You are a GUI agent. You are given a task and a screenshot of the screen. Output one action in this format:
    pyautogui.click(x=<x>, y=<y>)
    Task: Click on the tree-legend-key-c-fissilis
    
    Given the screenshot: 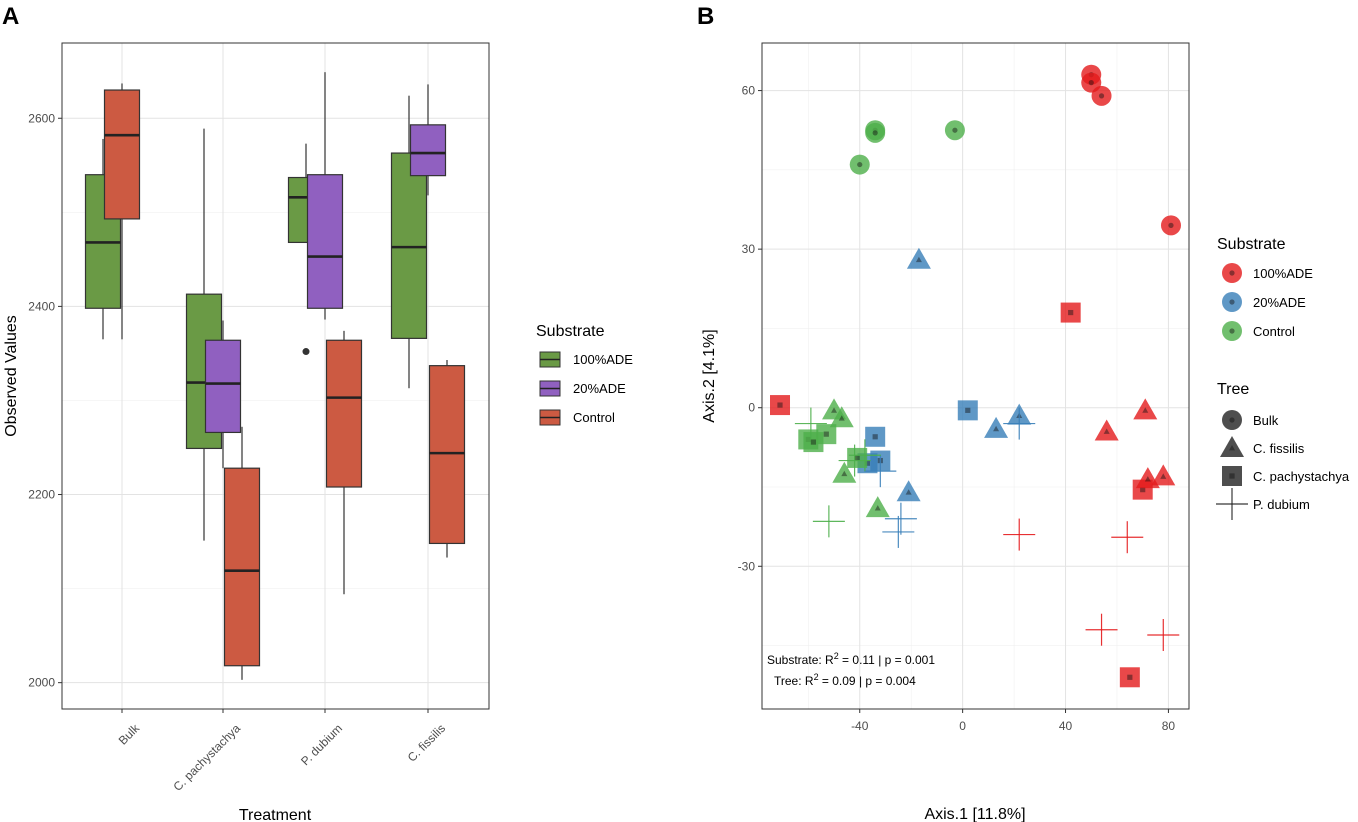 What is the action you would take?
    pyautogui.click(x=1232, y=446)
    